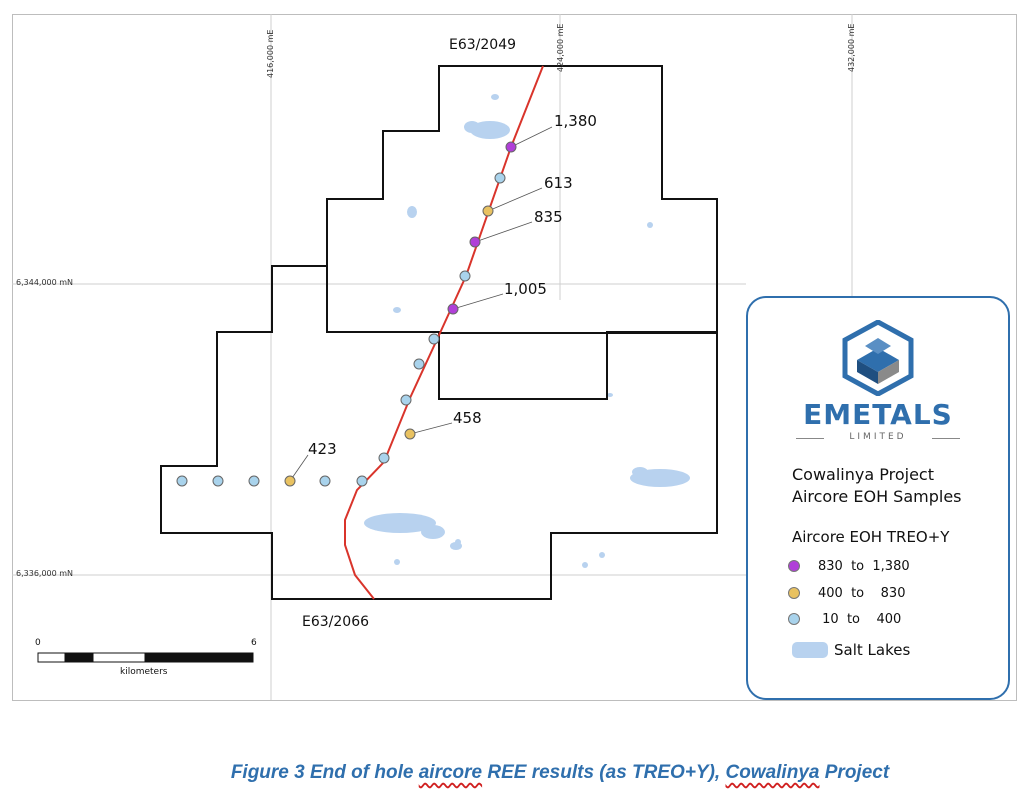 This screenshot has width=1024, height=797. What do you see at coordinates (810, 650) in the screenshot?
I see `legend-swatch-salt-lakes` at bounding box center [810, 650].